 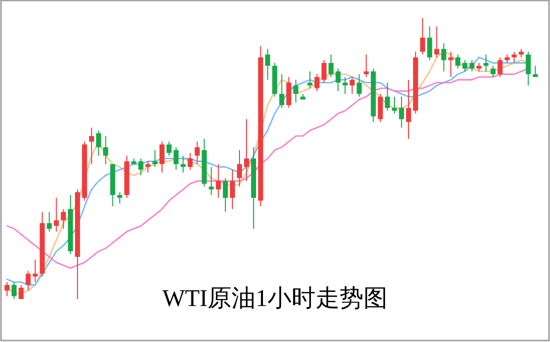 What do you see at coordinates (275, 299) in the screenshot?
I see `text: WTI原油1小时走势图` at bounding box center [275, 299].